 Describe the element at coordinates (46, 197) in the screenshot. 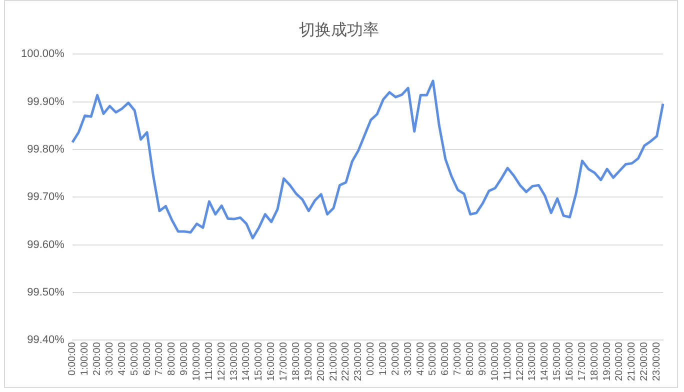

I see `y-tick-label: 99.70%` at that location.